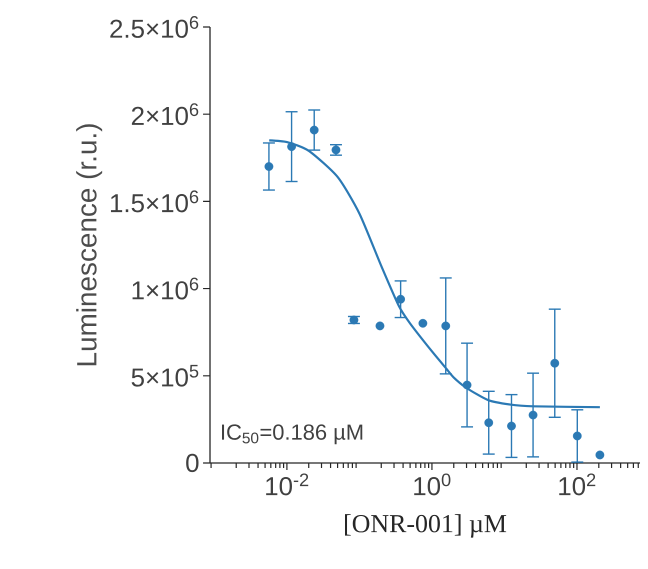 The width and height of the screenshot is (648, 569). What do you see at coordinates (165, 114) in the screenshot?
I see `y-tick-label: 2×10$^{6}$` at bounding box center [165, 114].